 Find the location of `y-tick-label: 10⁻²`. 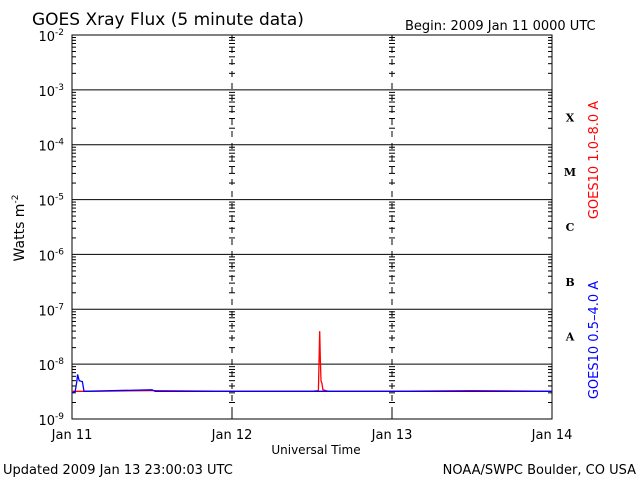

y-tick-label: 10⁻² is located at coordinates (51, 36).